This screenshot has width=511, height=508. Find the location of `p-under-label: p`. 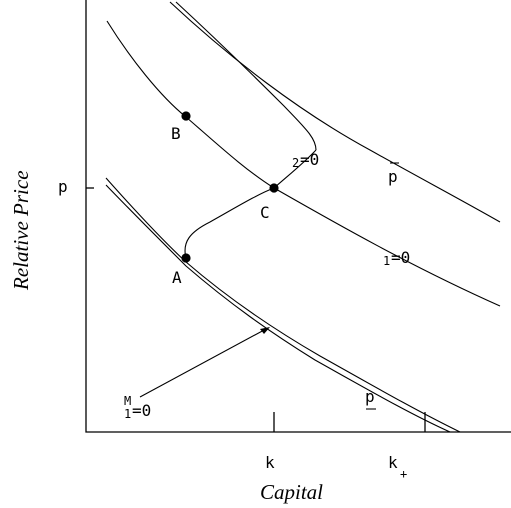

p-under-label: p is located at coordinates (370, 396).